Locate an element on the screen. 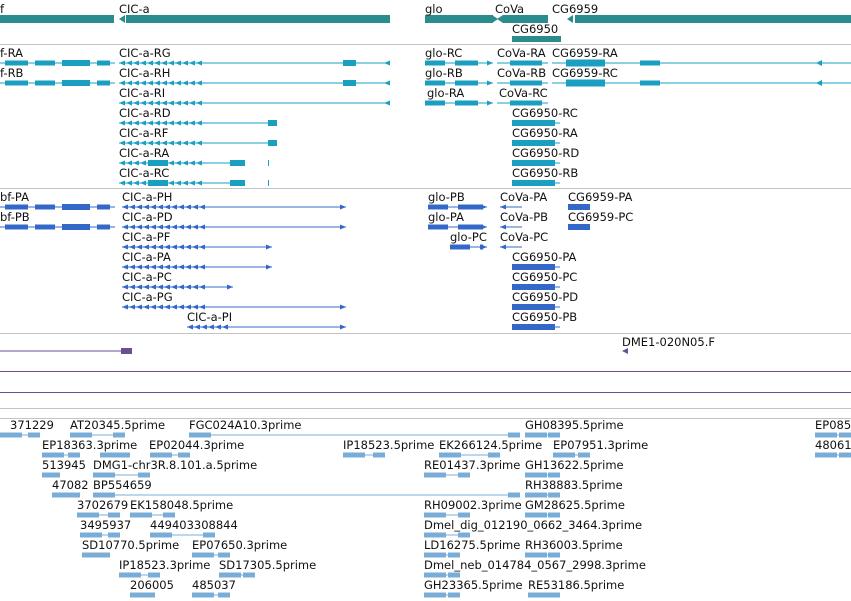 This screenshot has width=851, height=601. gene-glyph-f is located at coordinates (57, 19).